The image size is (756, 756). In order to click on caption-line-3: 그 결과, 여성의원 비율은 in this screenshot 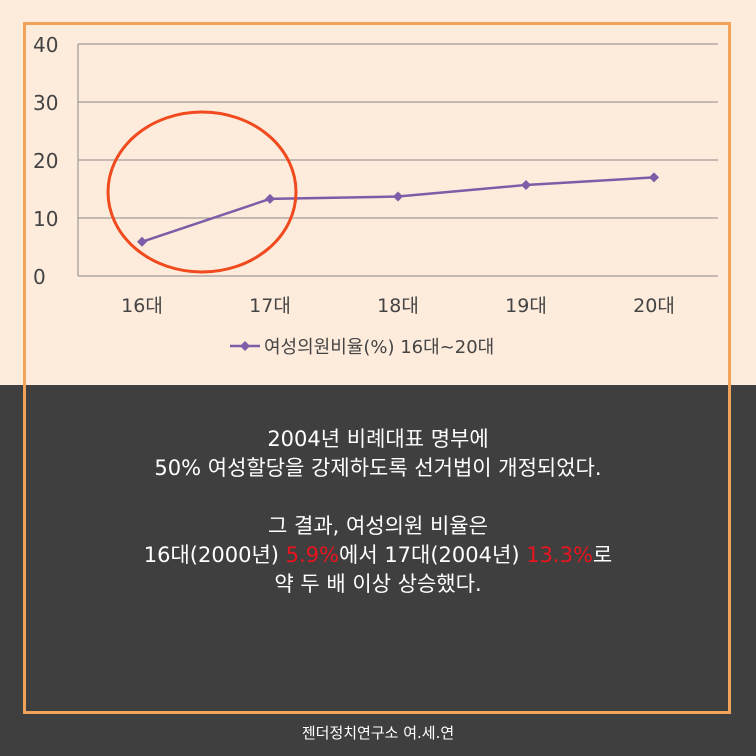, I will do `click(378, 526)`.